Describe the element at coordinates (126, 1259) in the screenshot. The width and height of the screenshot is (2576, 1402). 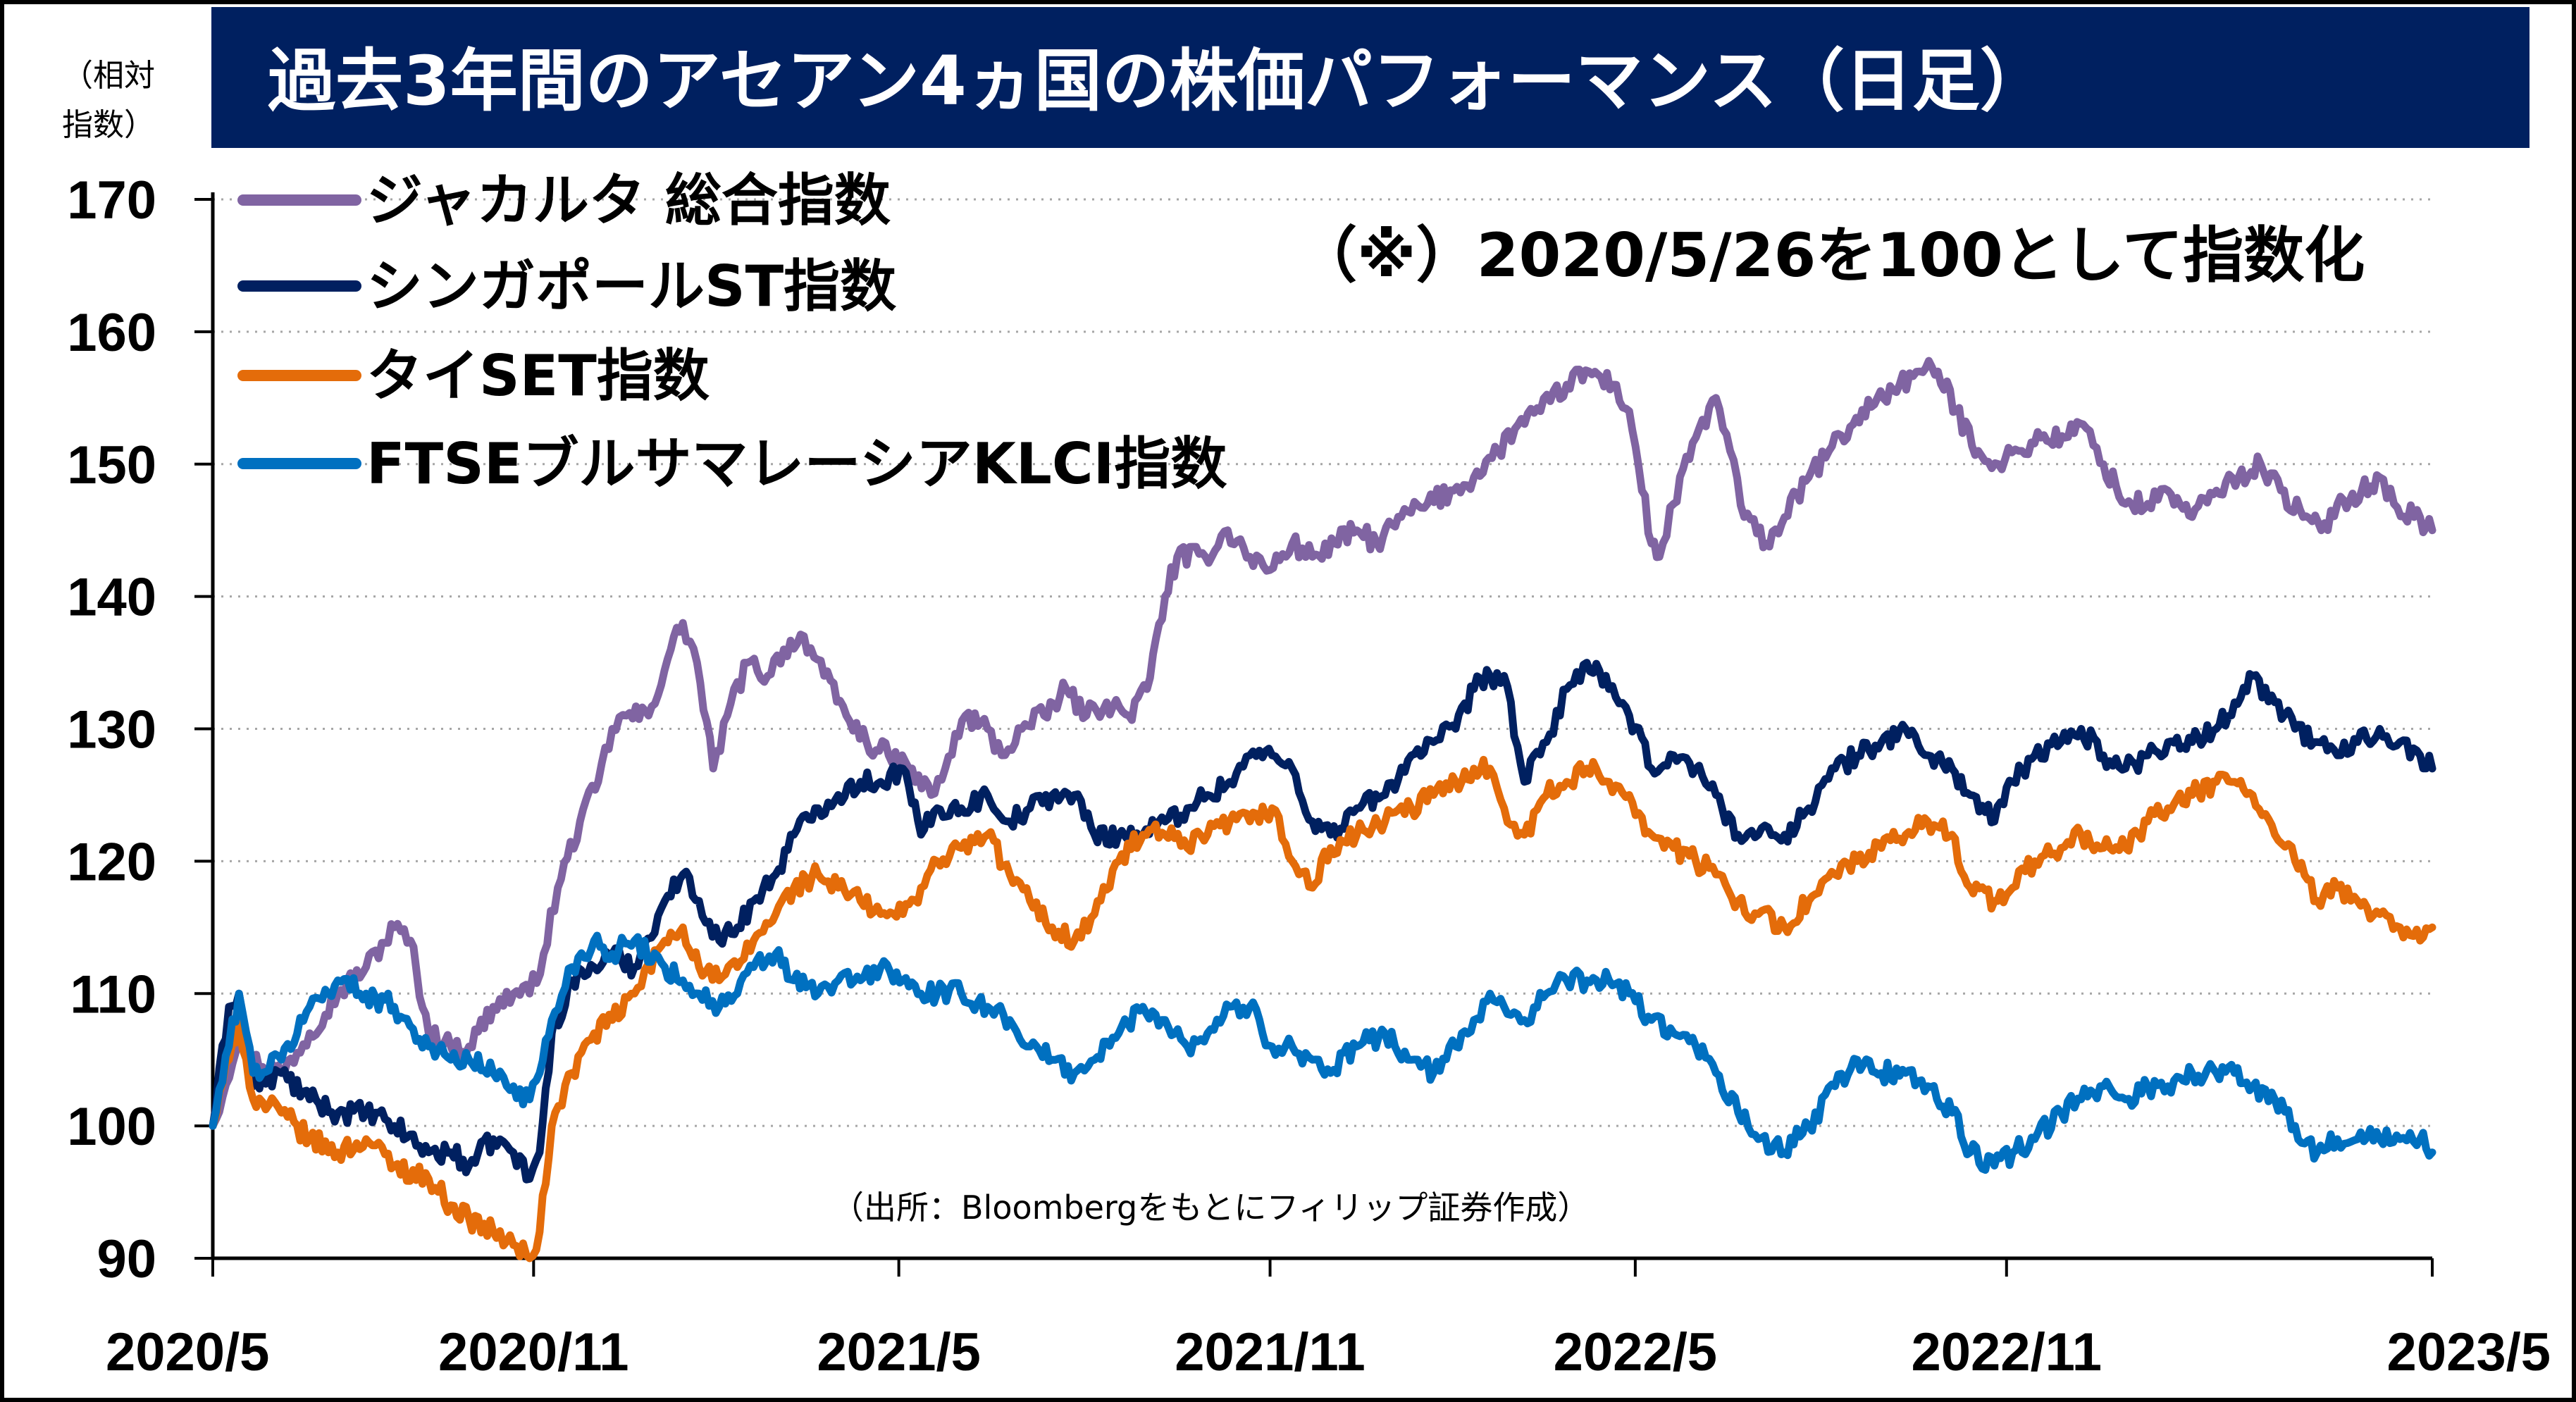
I see `y-tick-label: 90` at that location.